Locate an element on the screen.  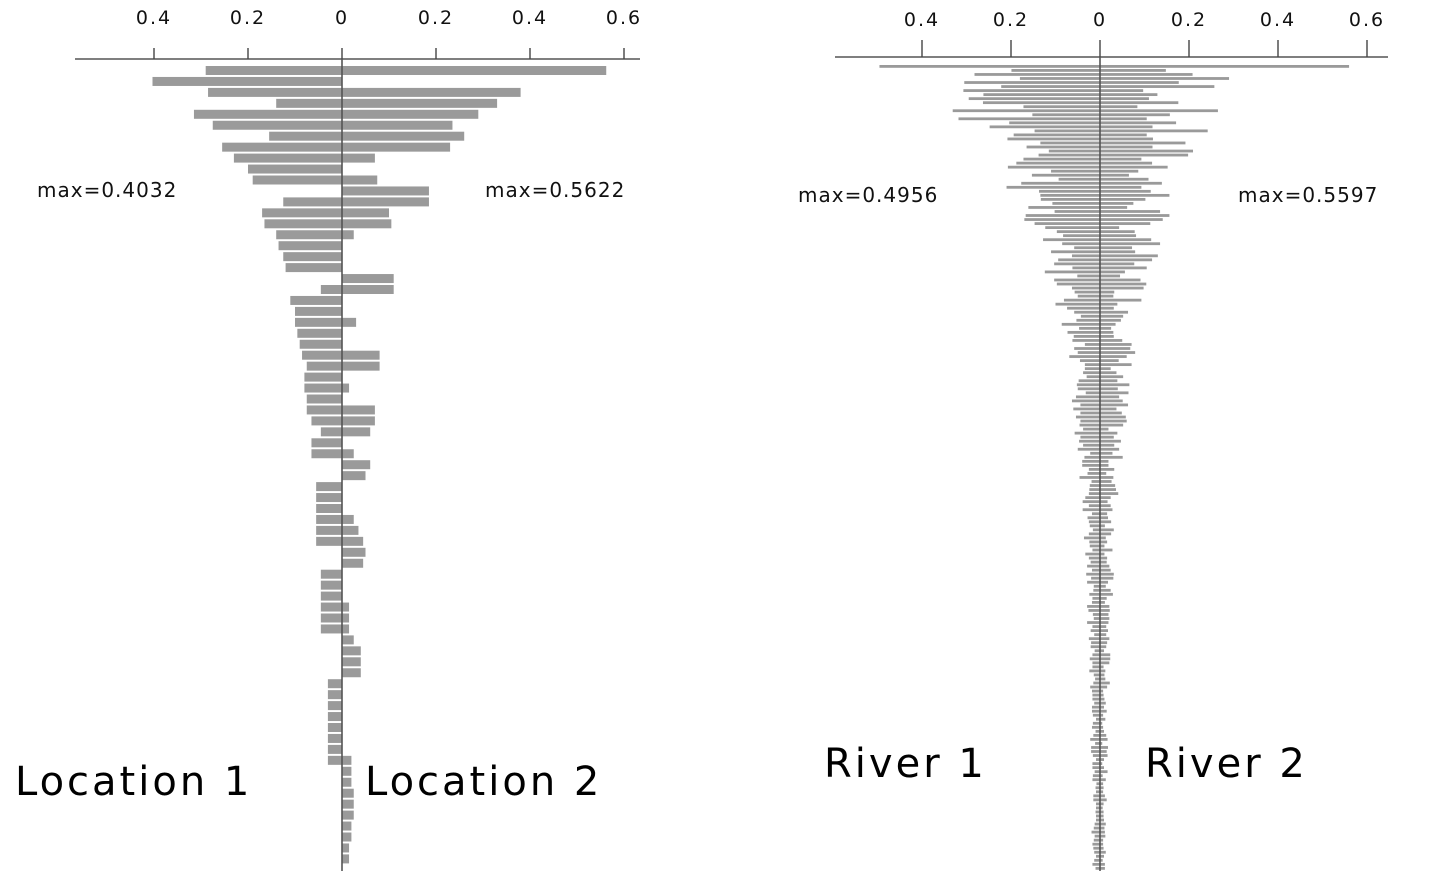
x-tick-label: 0.2 is located at coordinates (248, 18).